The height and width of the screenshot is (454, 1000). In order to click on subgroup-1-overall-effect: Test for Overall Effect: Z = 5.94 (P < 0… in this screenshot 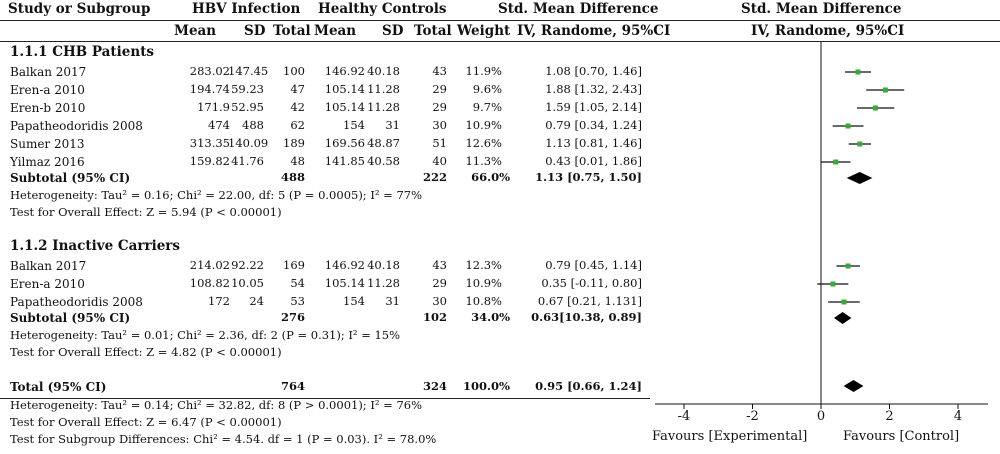, I will do `click(146, 212)`.